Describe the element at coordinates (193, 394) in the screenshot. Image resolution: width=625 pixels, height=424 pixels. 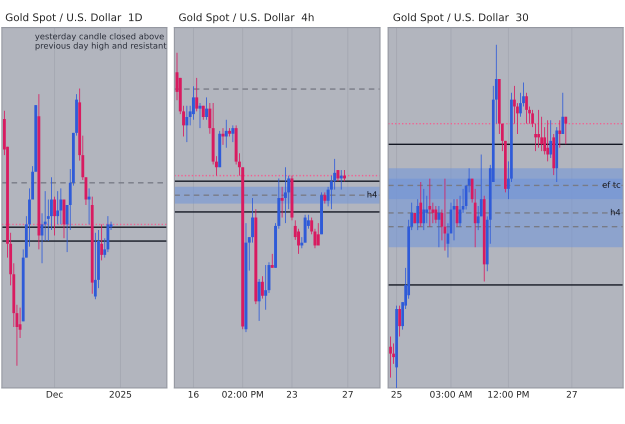
I see `x-tick-label: 16` at that location.